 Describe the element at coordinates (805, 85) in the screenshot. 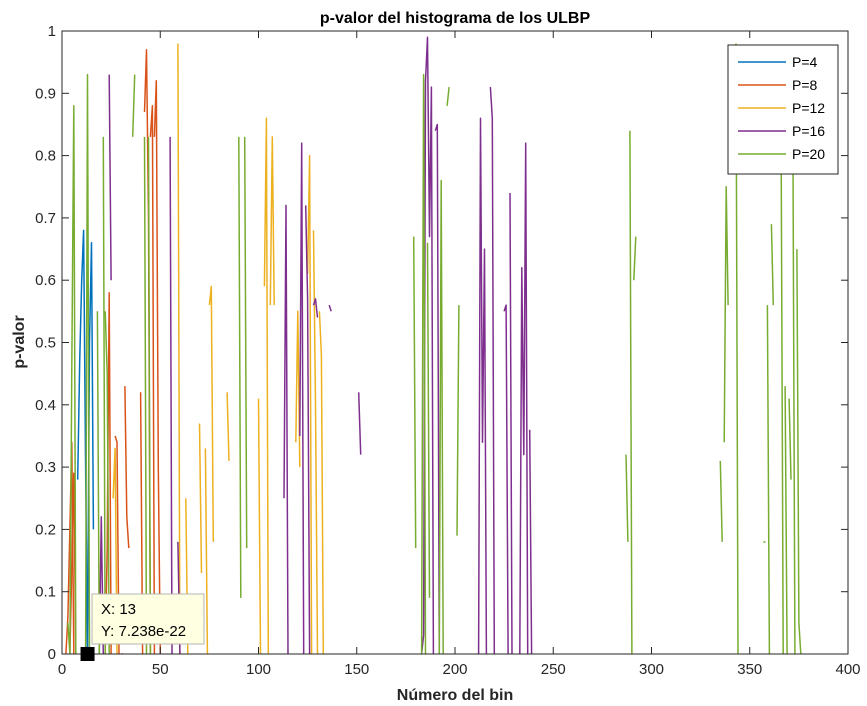

I see `legend-label: P=8` at that location.